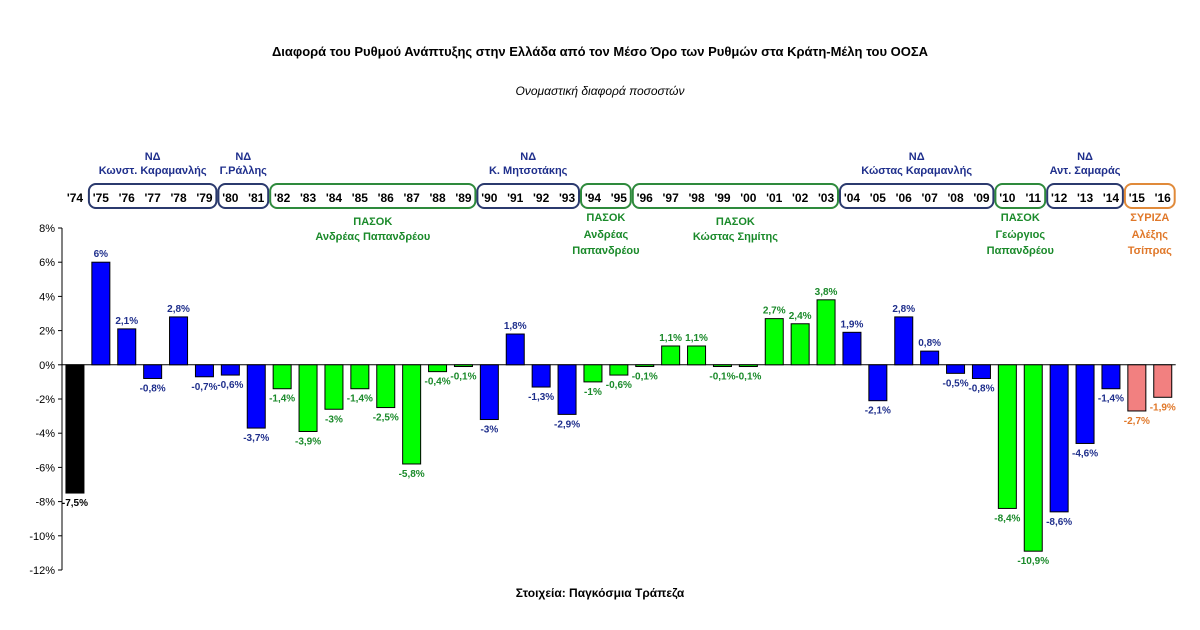  Describe the element at coordinates (1033, 561) in the screenshot. I see `data-label: -10,9%` at that location.